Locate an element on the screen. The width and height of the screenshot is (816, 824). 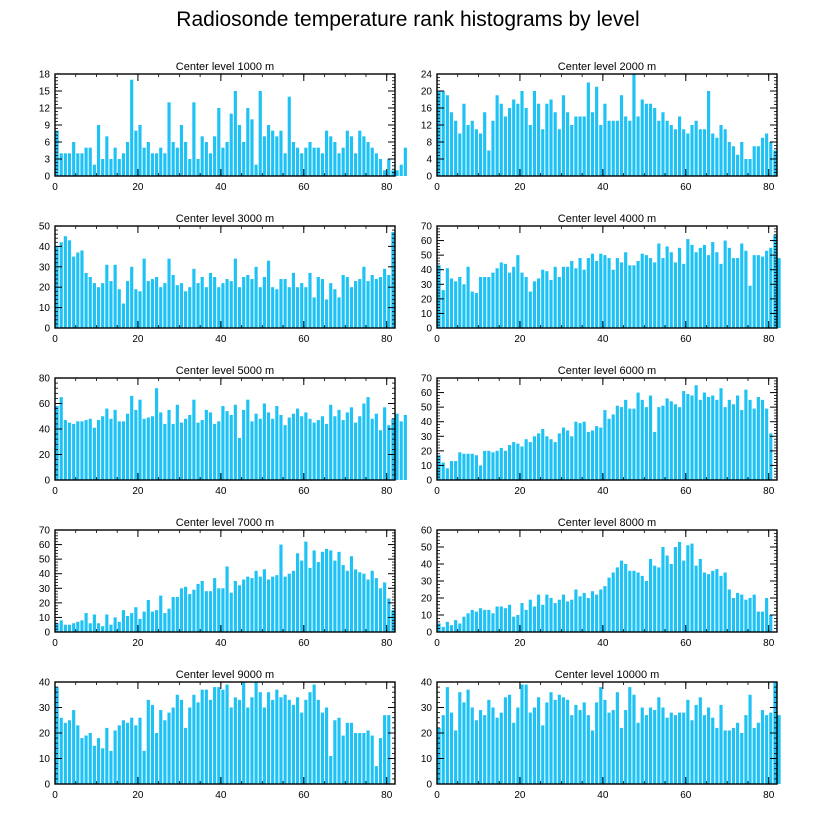
x-tick-label: 40 is located at coordinates (221, 795).